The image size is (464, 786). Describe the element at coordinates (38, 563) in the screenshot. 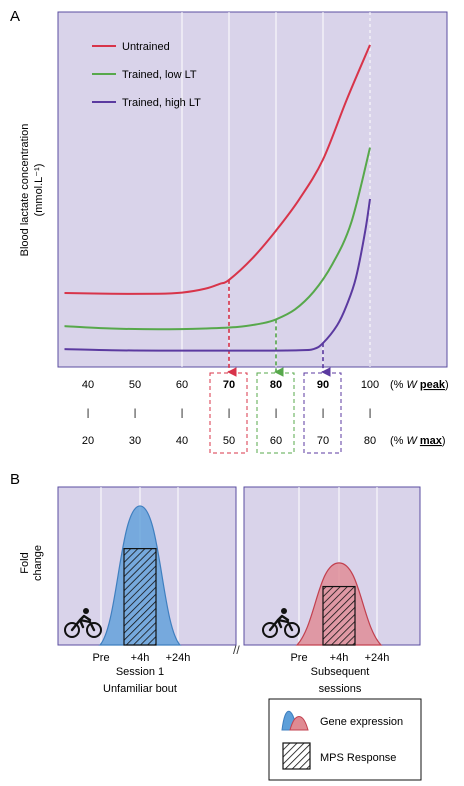

I see `panel-b-y-axis-label-line2: change` at that location.